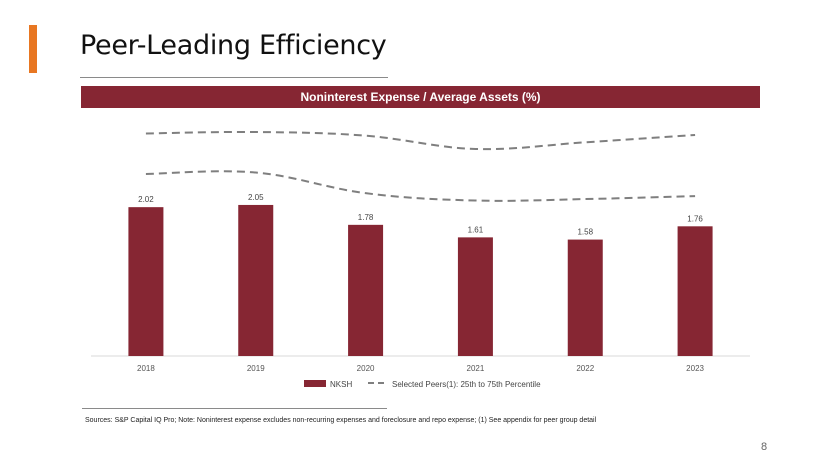 This screenshot has width=835, height=469. What do you see at coordinates (420, 140) in the screenshot?
I see `peer-75th-percentile-line` at bounding box center [420, 140].